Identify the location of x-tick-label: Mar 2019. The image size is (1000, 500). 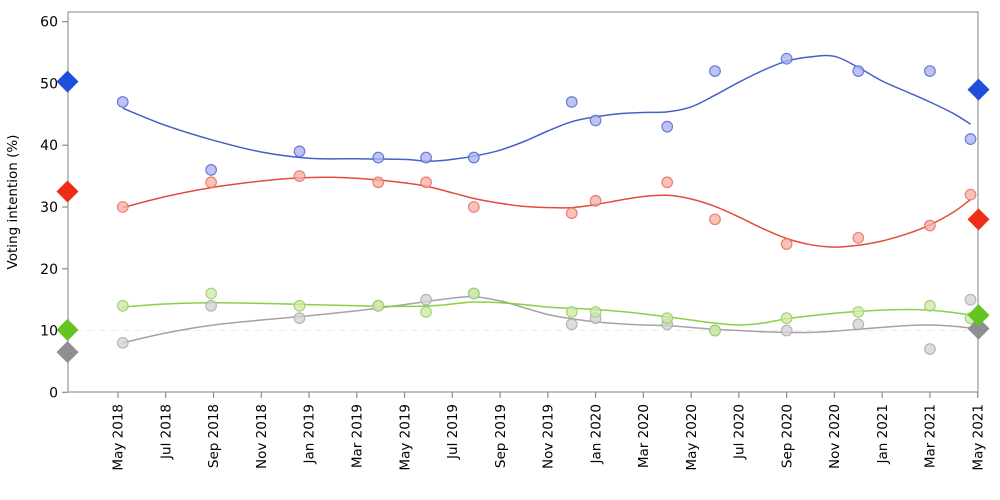
(358, 436).